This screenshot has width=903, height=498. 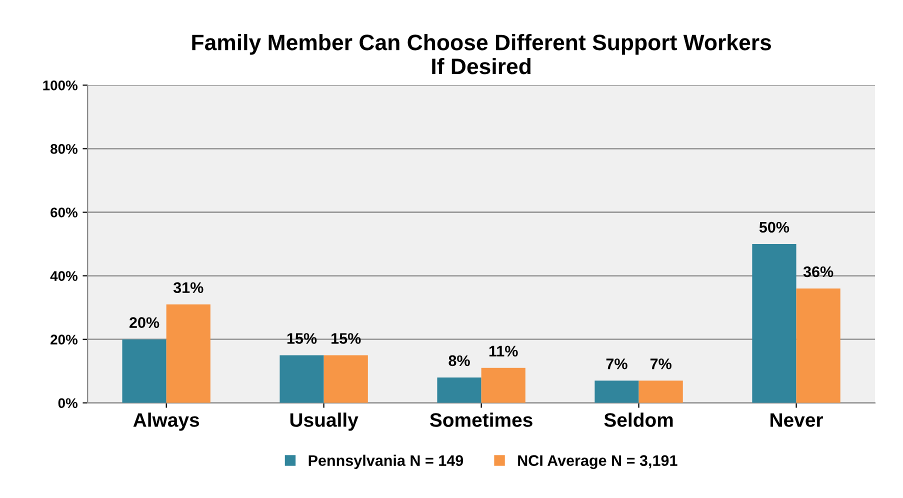 What do you see at coordinates (188, 288) in the screenshot?
I see `data-label: 31%` at bounding box center [188, 288].